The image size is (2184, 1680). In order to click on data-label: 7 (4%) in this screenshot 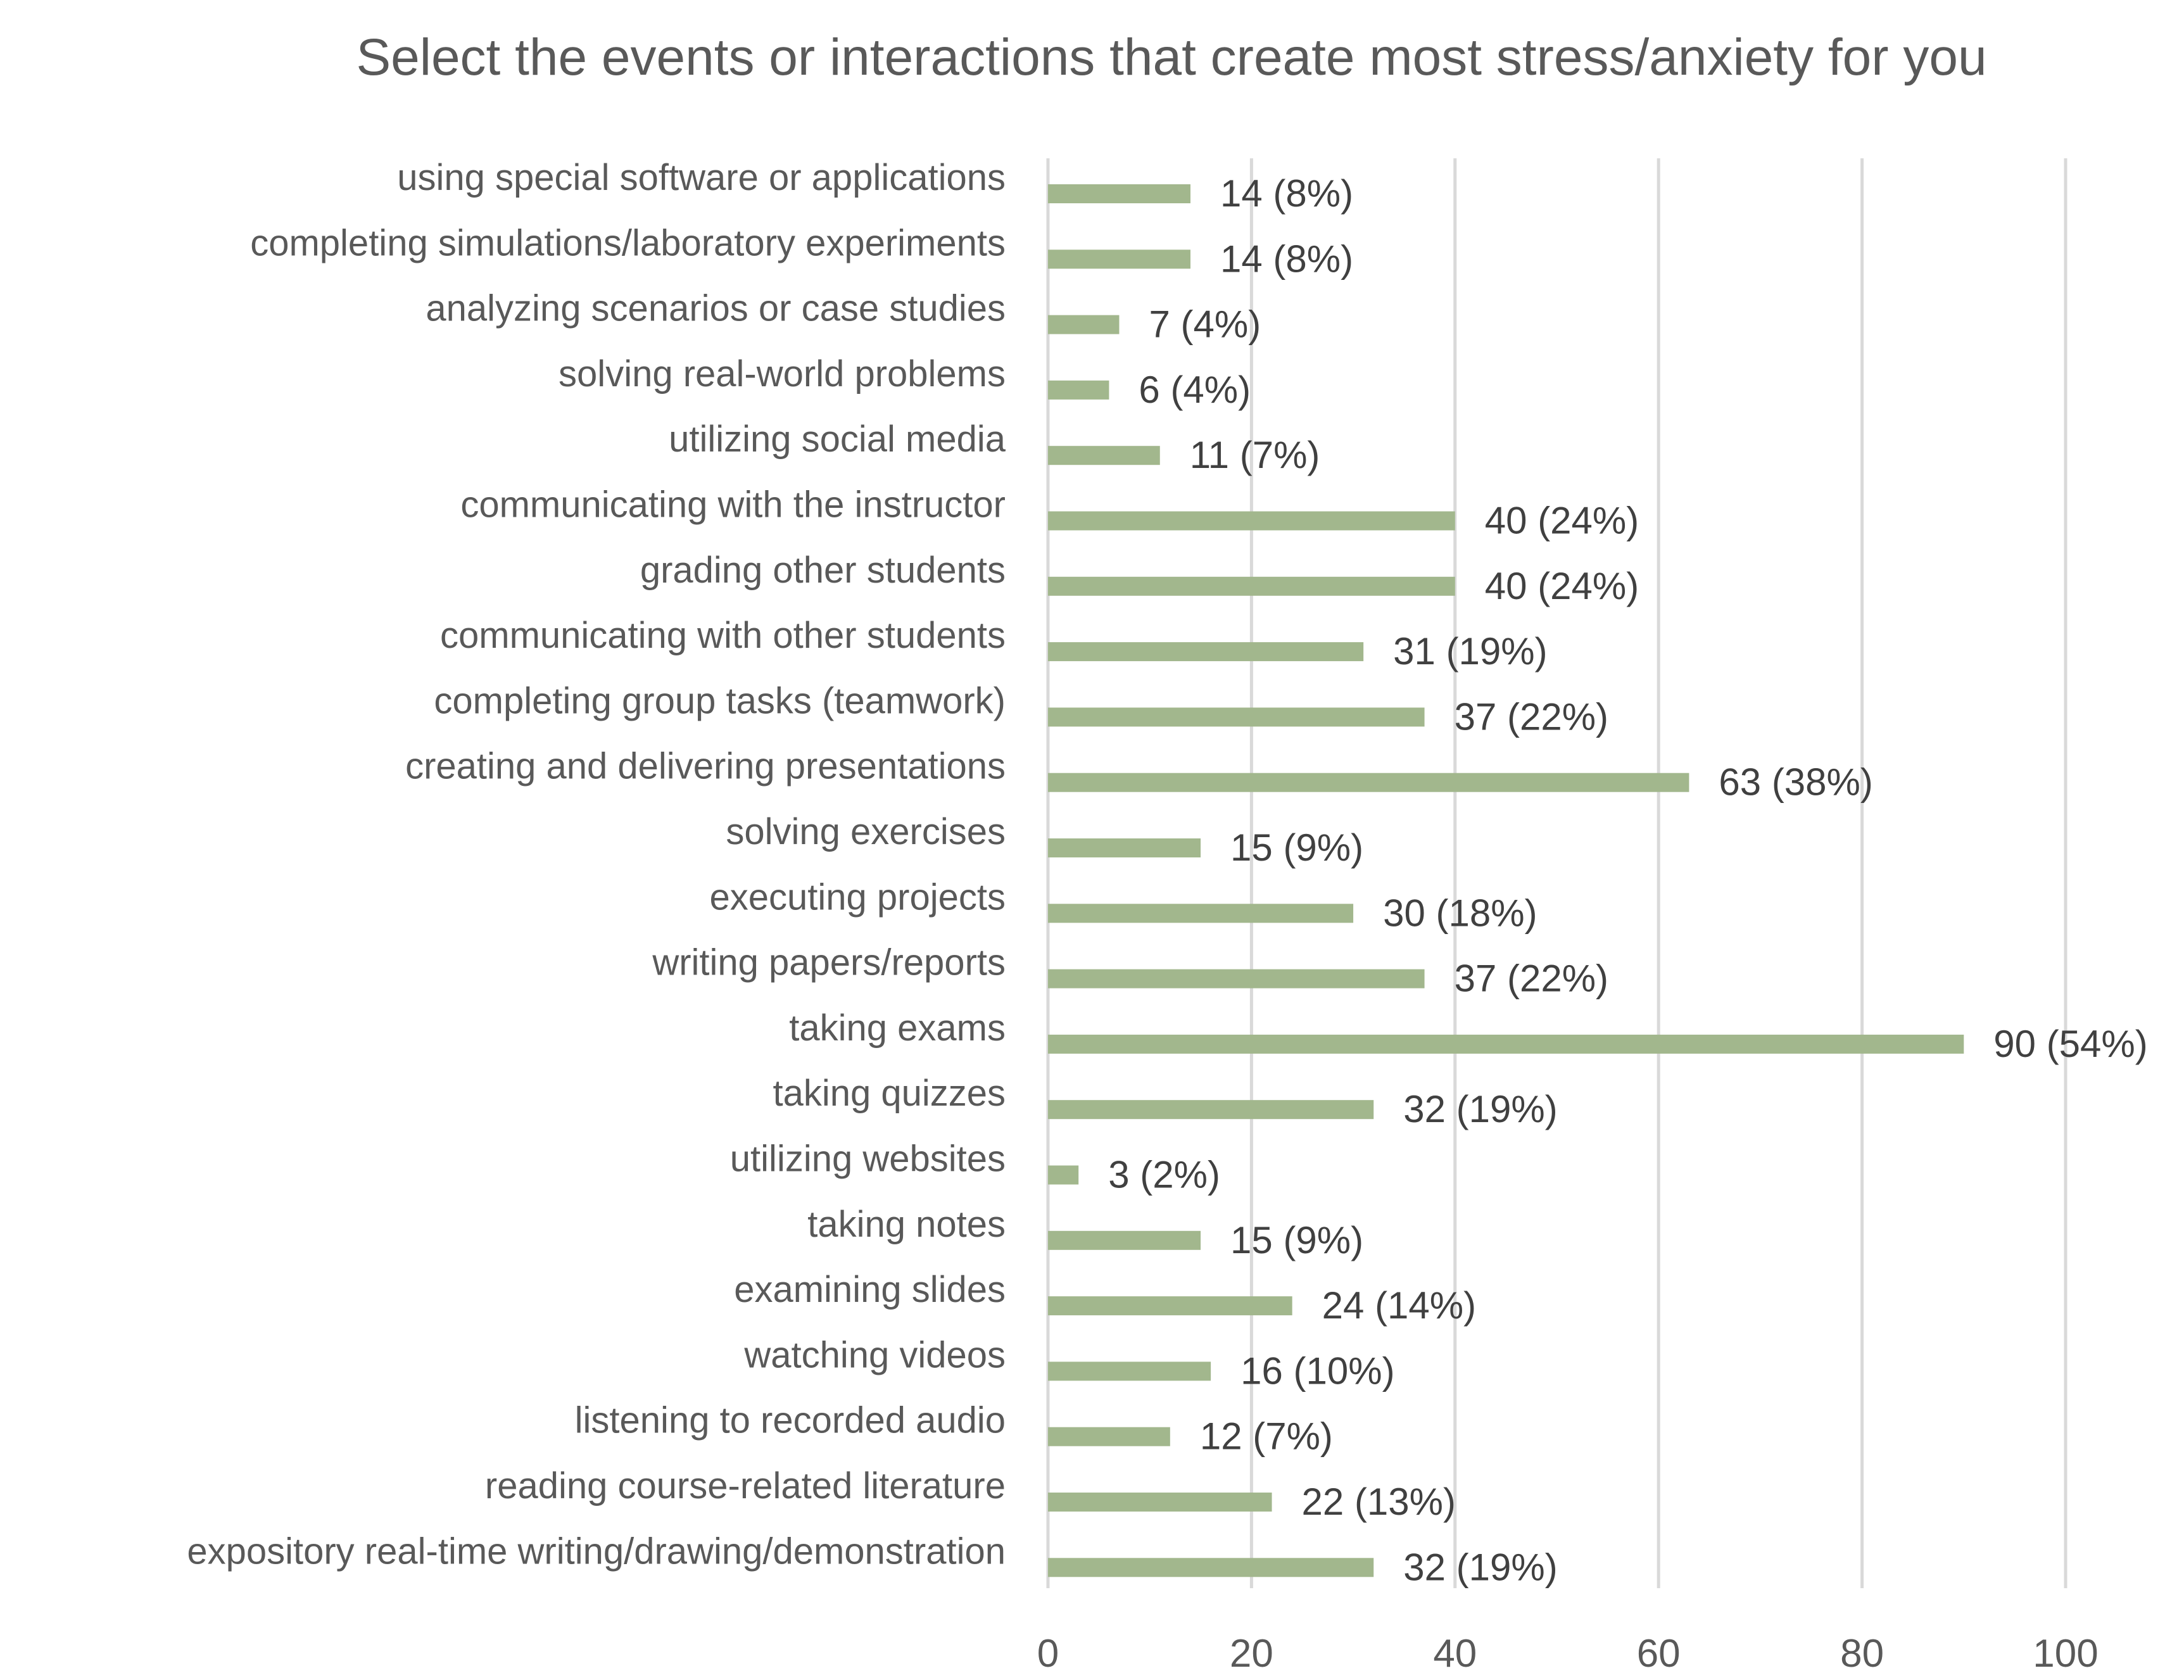, I will do `click(1205, 324)`.